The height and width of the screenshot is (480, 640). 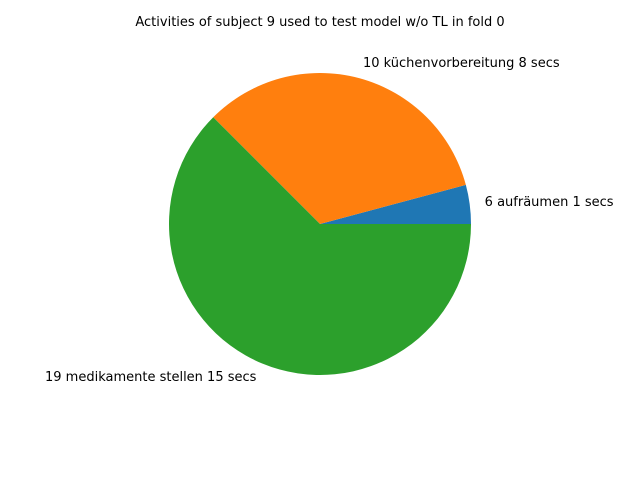 I want to click on pie-slice-label-0: 6 aufräumen 1 secs, so click(x=549, y=202).